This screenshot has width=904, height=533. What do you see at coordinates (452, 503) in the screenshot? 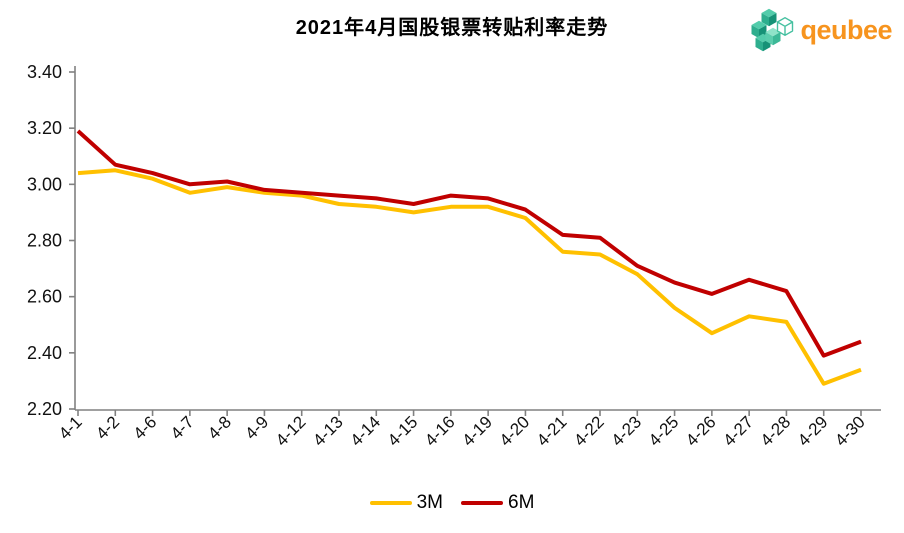
I see `chart-legend: 3M 6M` at bounding box center [452, 503].